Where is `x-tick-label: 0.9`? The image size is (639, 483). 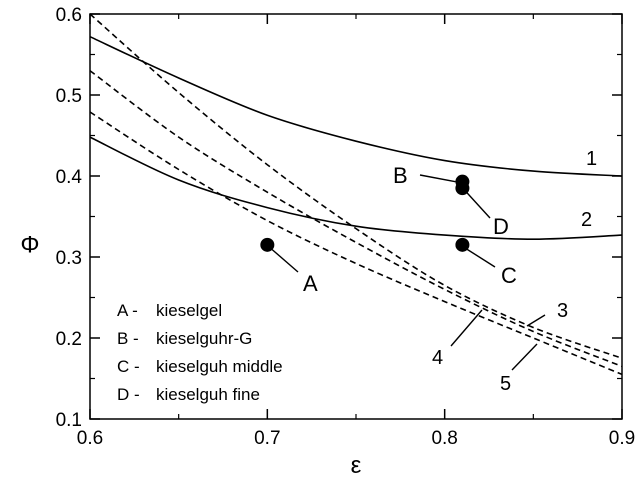 x-tick-label: 0.9 is located at coordinates (622, 438).